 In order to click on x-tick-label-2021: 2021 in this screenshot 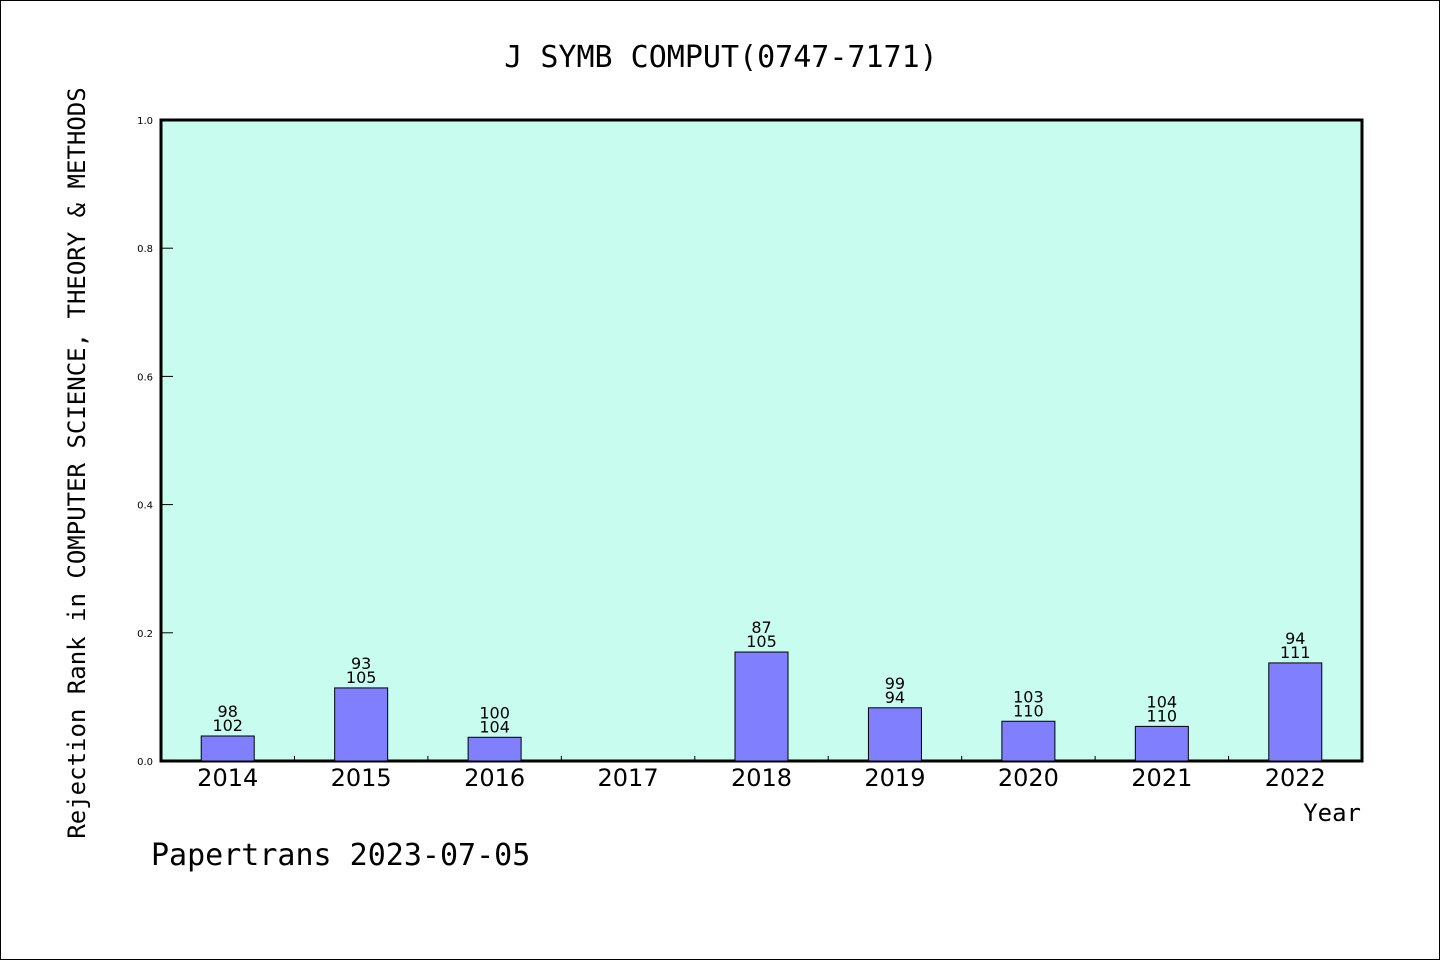, I will do `click(1161, 778)`.